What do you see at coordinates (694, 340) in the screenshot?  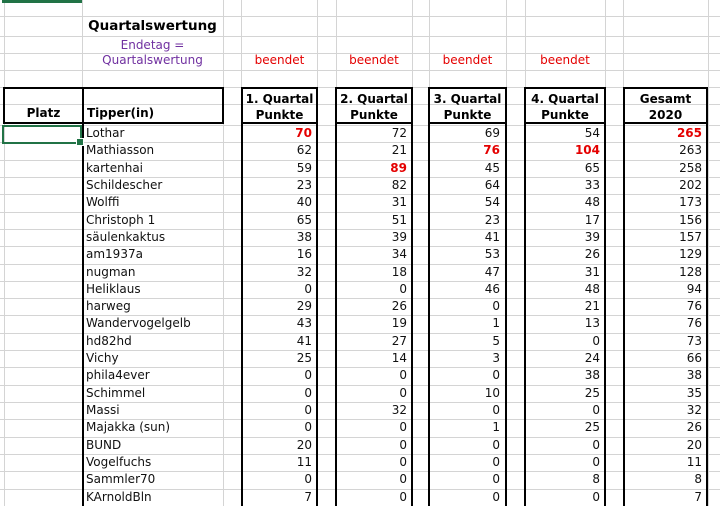 I see `total-points-cell: 73` at bounding box center [694, 340].